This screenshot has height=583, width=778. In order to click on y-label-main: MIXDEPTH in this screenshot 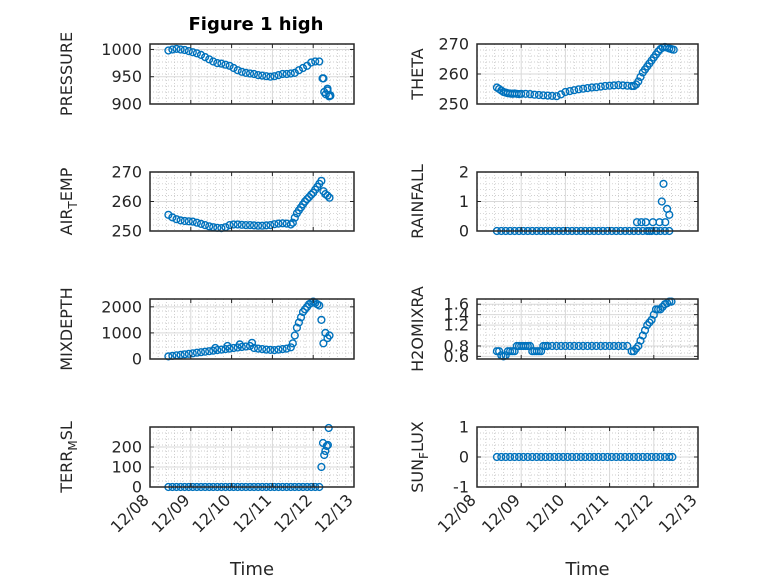, I will do `click(66, 328)`.